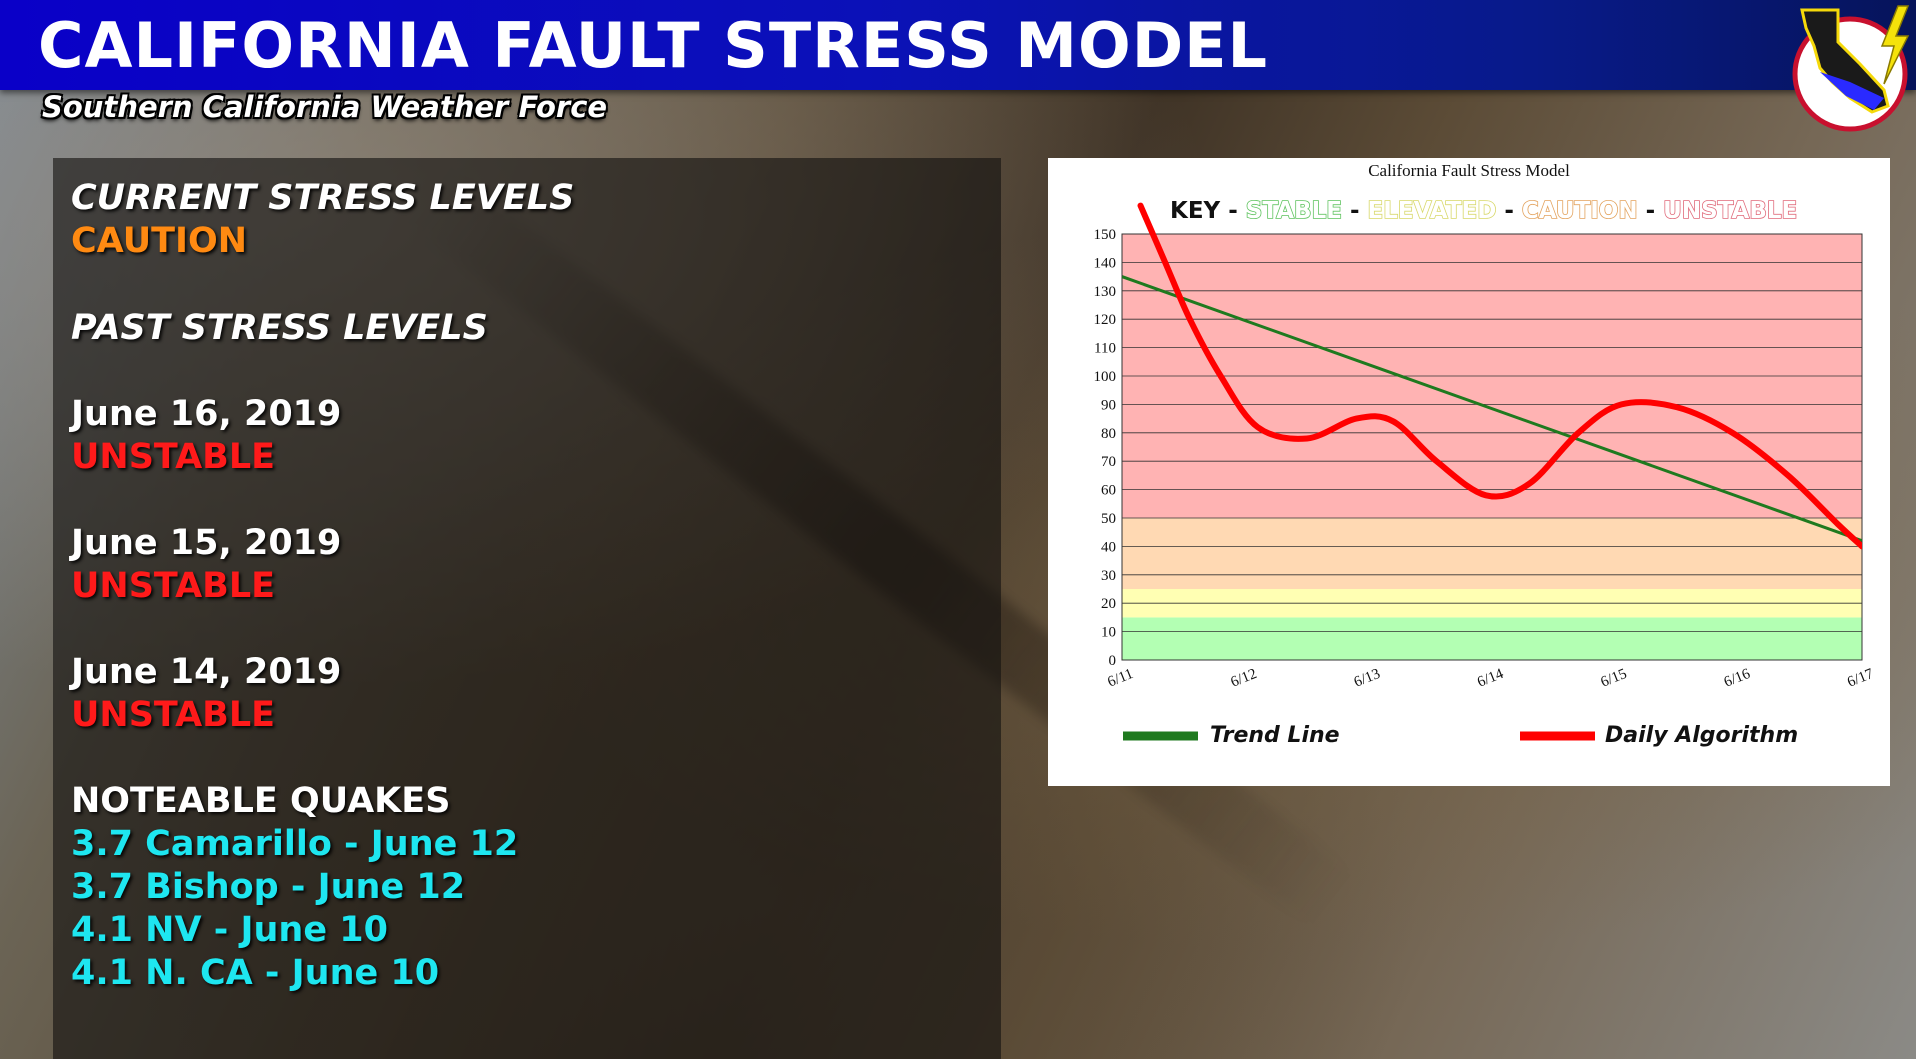  Describe the element at coordinates (255, 973) in the screenshot. I see `quake-item-4: 4.1 N. CA - June 10` at that location.